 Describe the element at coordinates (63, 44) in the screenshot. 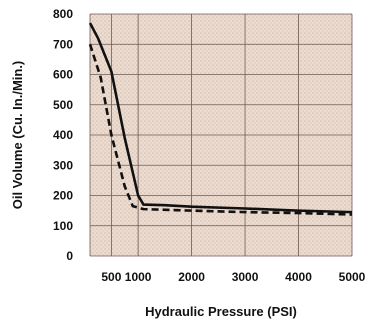

I see `y-tick-label-7: 700` at that location.